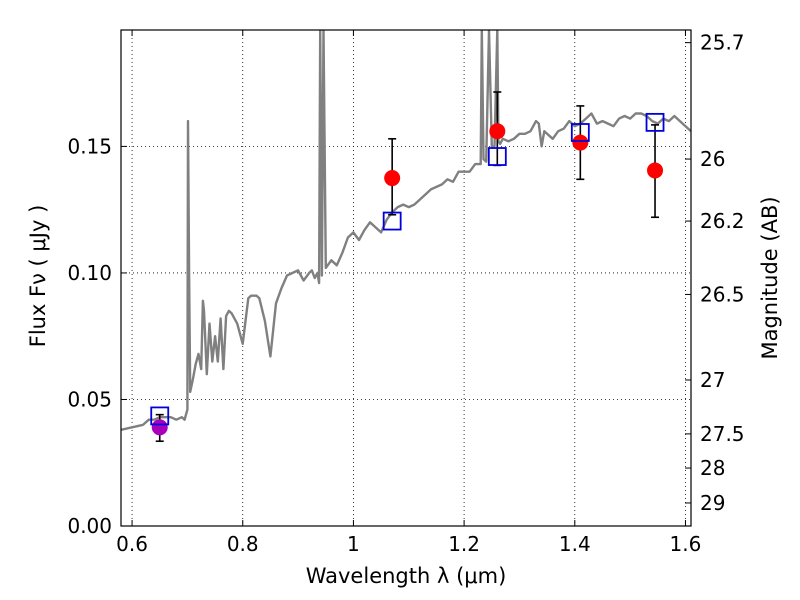 Image resolution: width=800 pixels, height=600 pixels. I want to click on y2-tick-label: 26.5, so click(722, 294).